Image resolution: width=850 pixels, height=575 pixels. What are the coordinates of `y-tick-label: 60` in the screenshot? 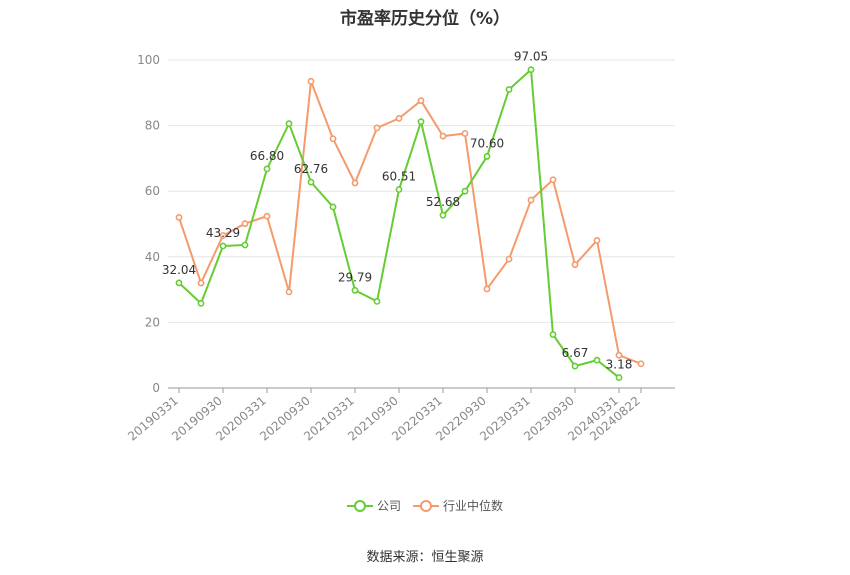 It's located at (152, 191).